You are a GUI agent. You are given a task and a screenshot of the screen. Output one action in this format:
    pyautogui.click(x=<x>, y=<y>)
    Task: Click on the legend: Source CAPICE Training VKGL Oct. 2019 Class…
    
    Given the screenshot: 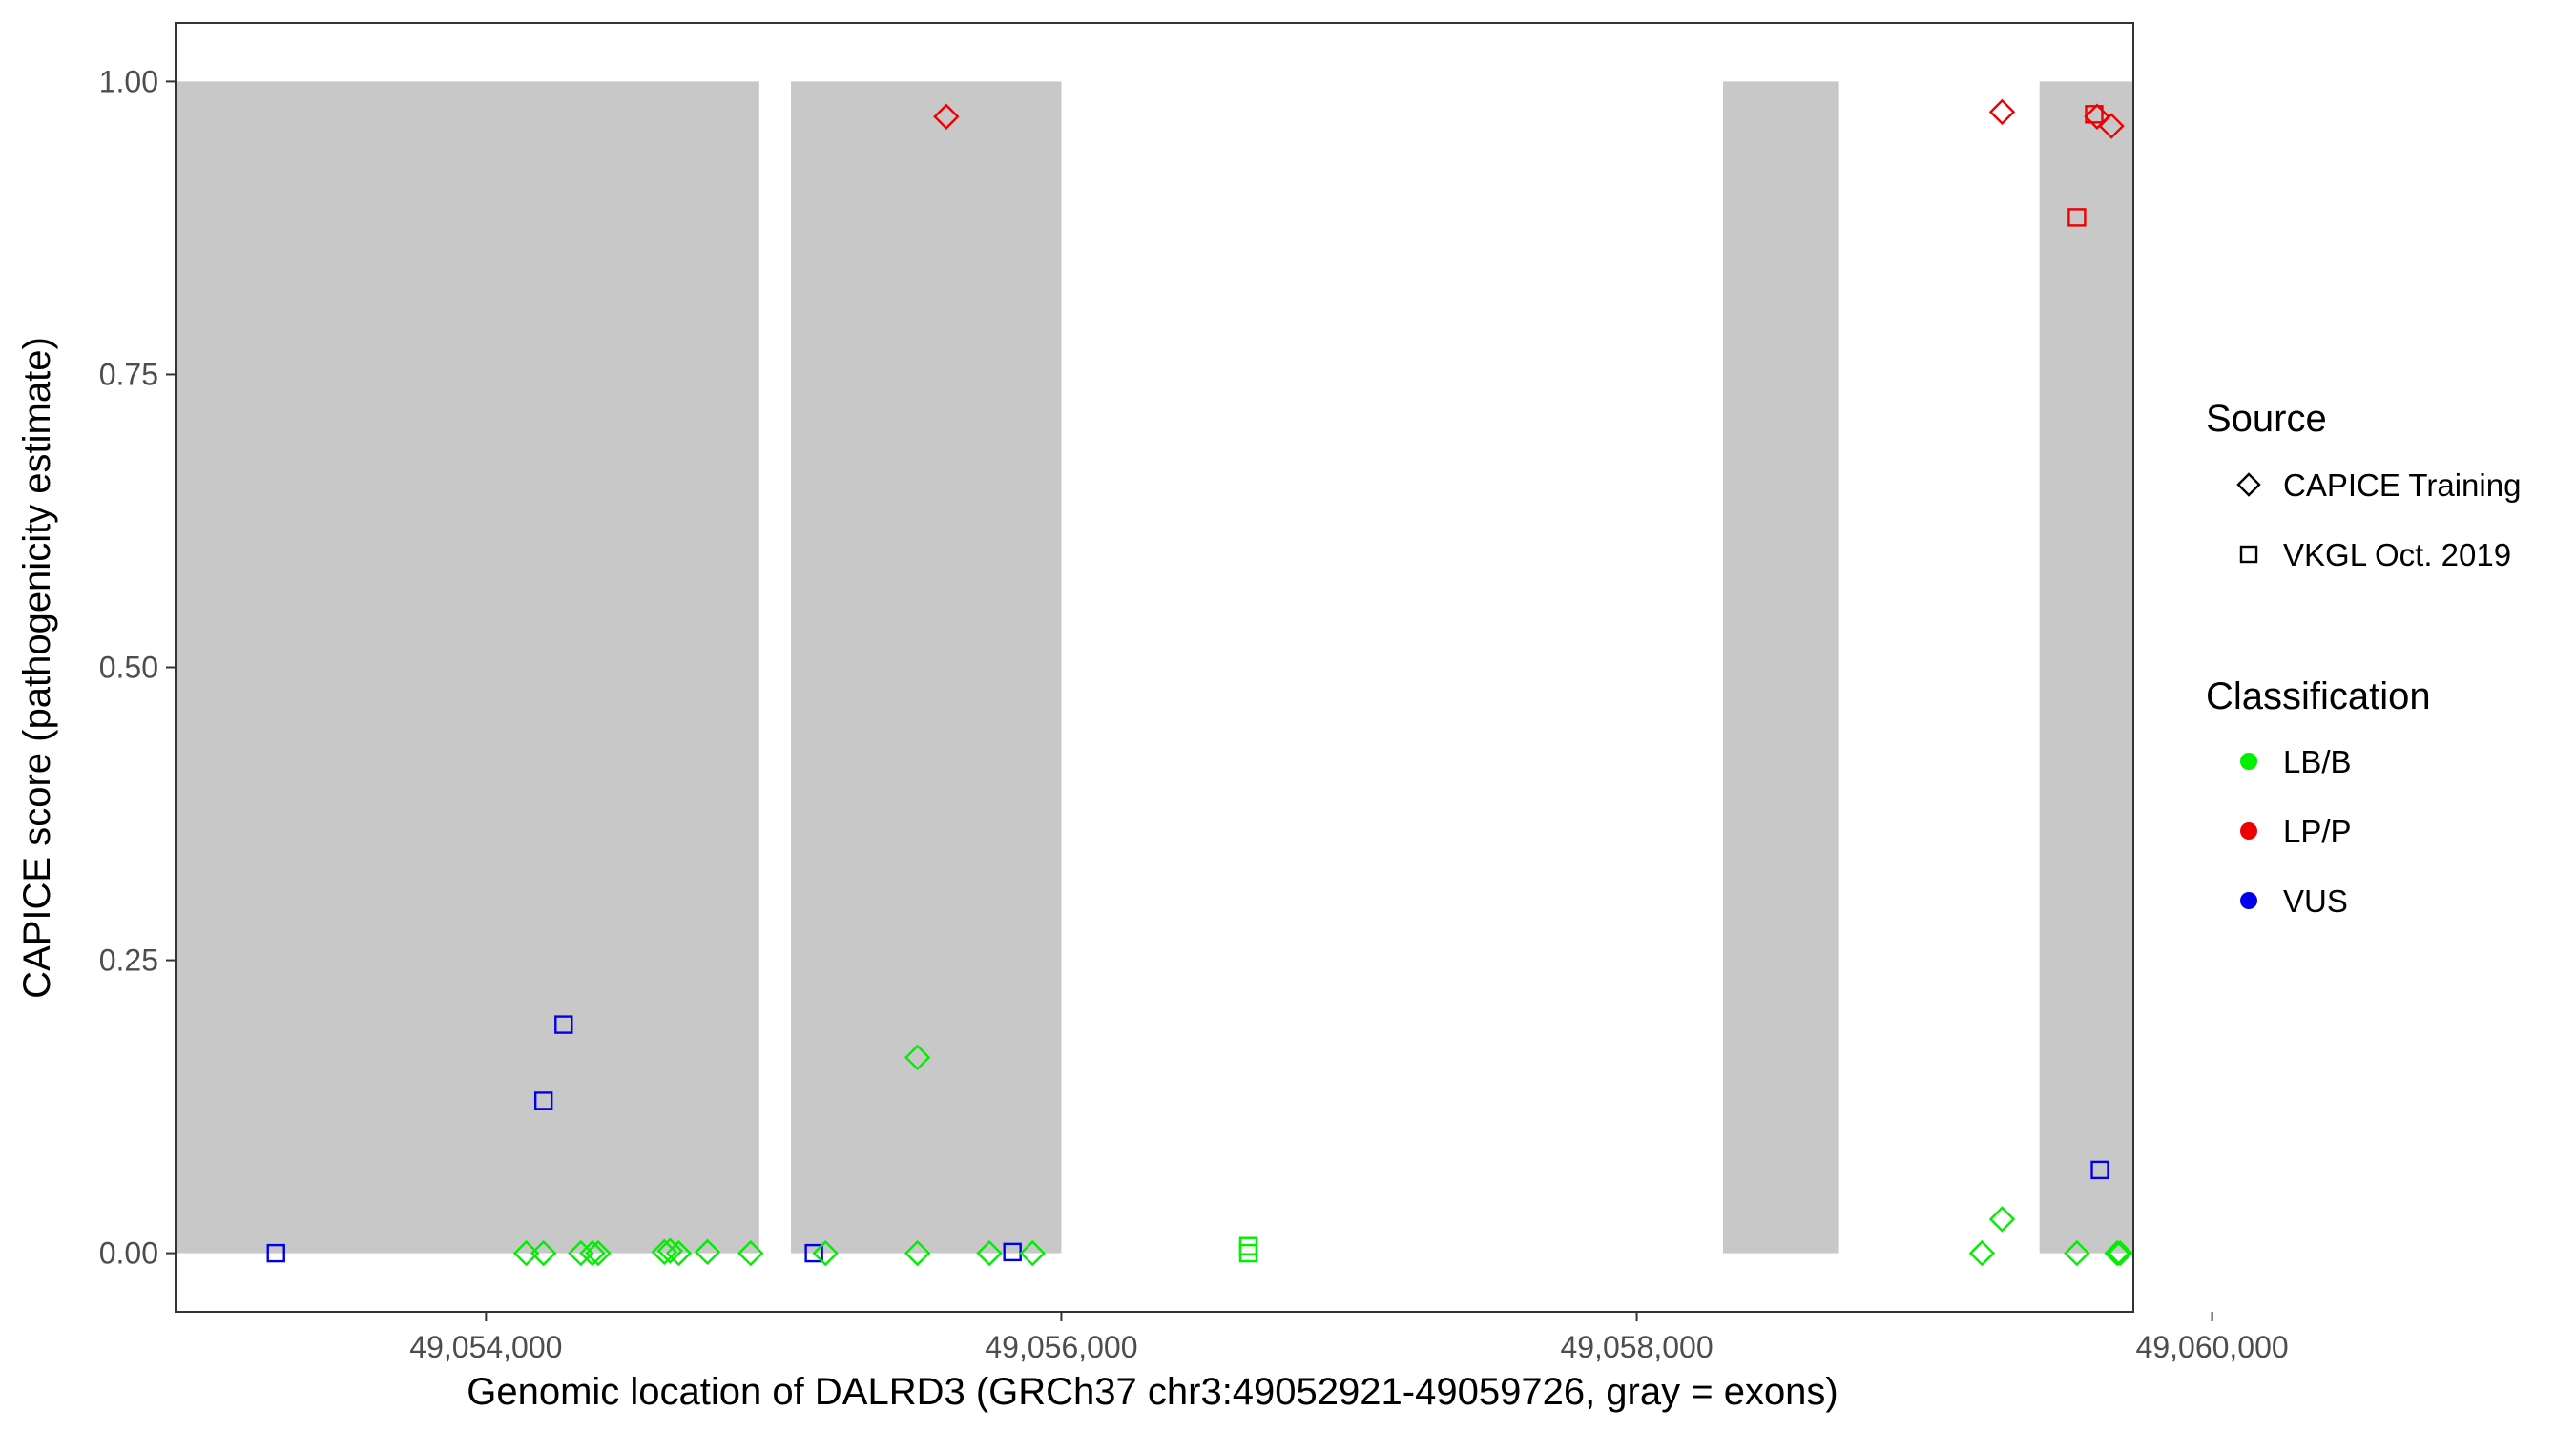 What is the action you would take?
    pyautogui.click(x=2363, y=658)
    